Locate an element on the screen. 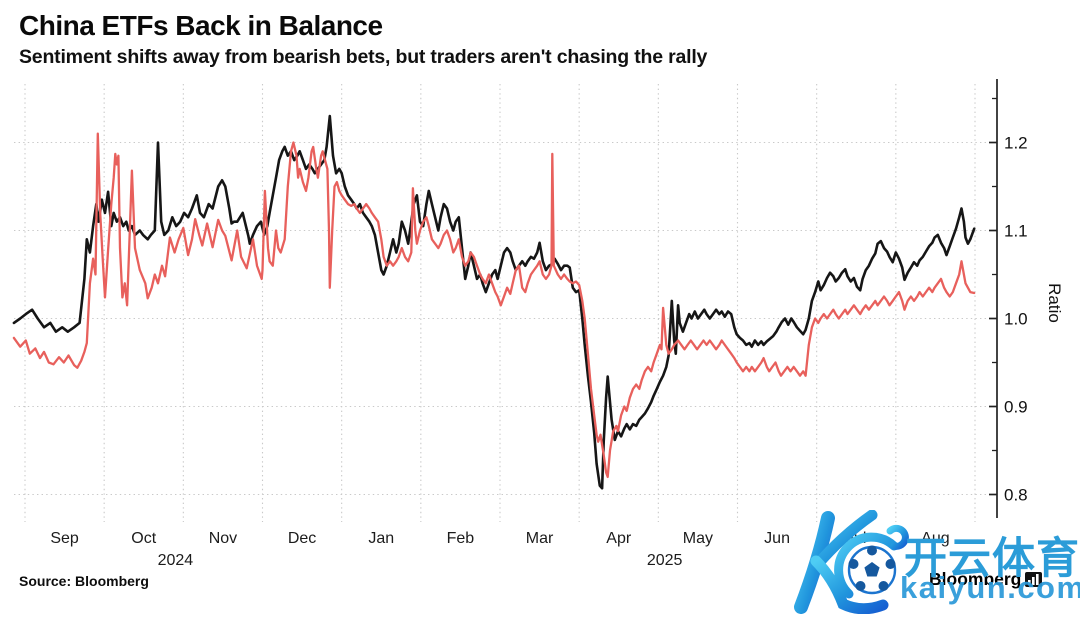 The width and height of the screenshot is (1080, 623). y-tick-label: 0.8 is located at coordinates (1016, 495).